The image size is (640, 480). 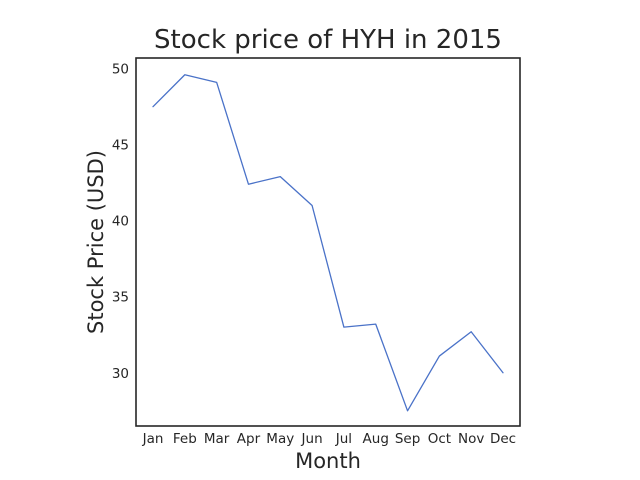 What do you see at coordinates (120, 146) in the screenshot?
I see `y-tick-label: 45` at bounding box center [120, 146].